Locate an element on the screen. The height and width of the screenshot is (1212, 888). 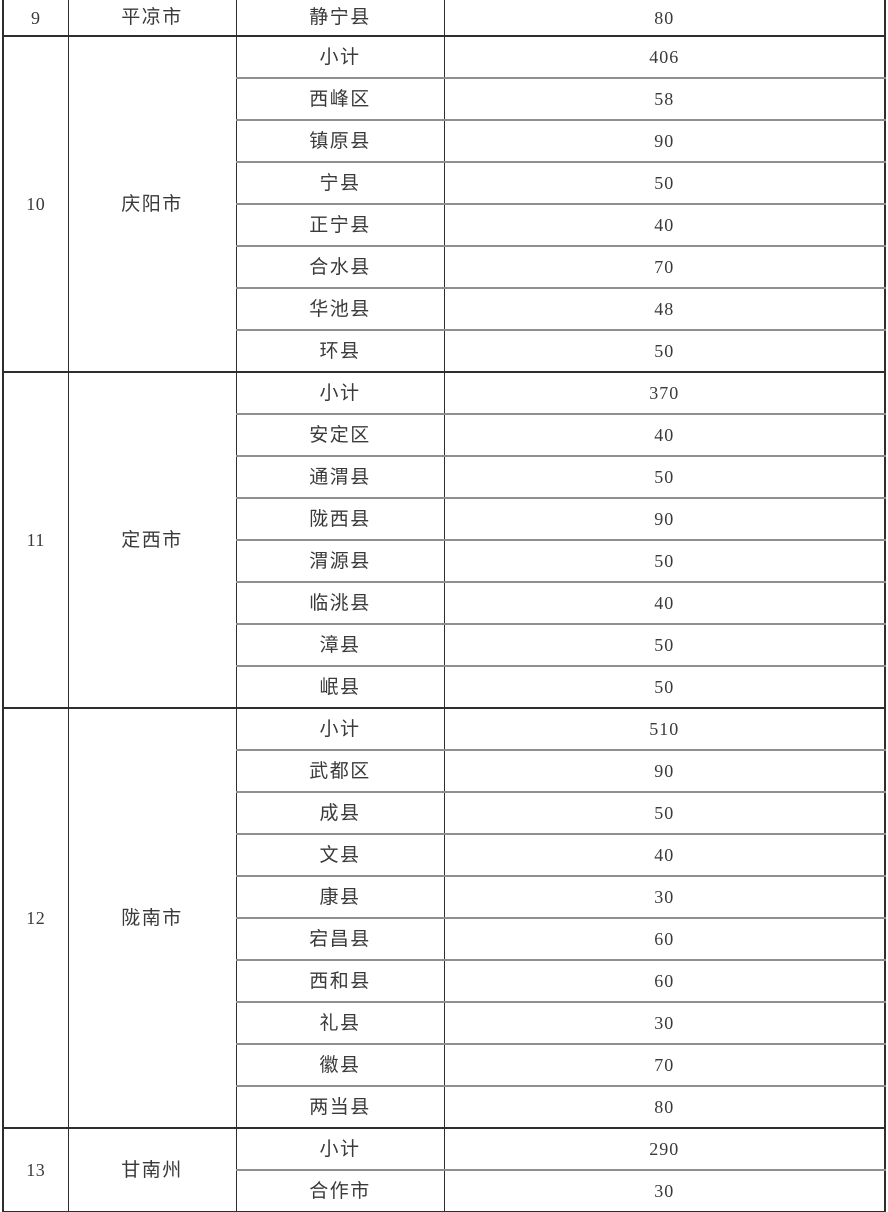
county-cell: 渭源县 is located at coordinates (340, 560).